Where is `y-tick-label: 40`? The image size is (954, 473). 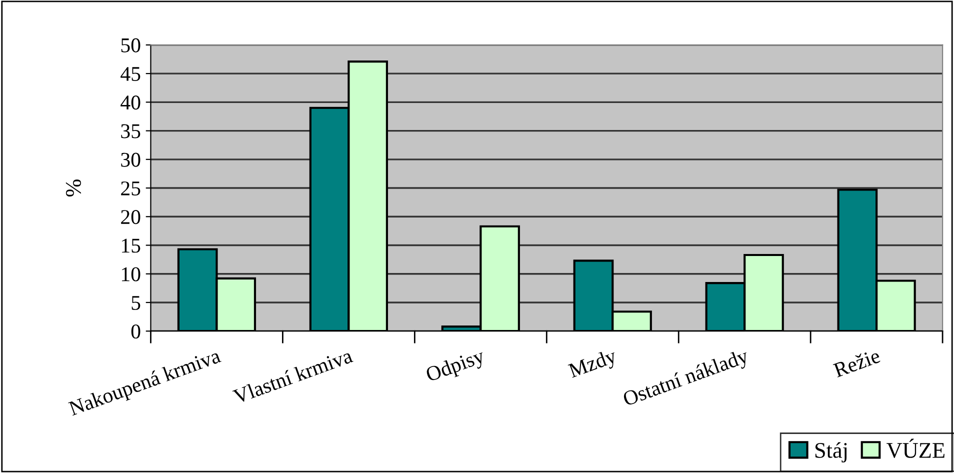 y-tick-label: 40 is located at coordinates (130, 103).